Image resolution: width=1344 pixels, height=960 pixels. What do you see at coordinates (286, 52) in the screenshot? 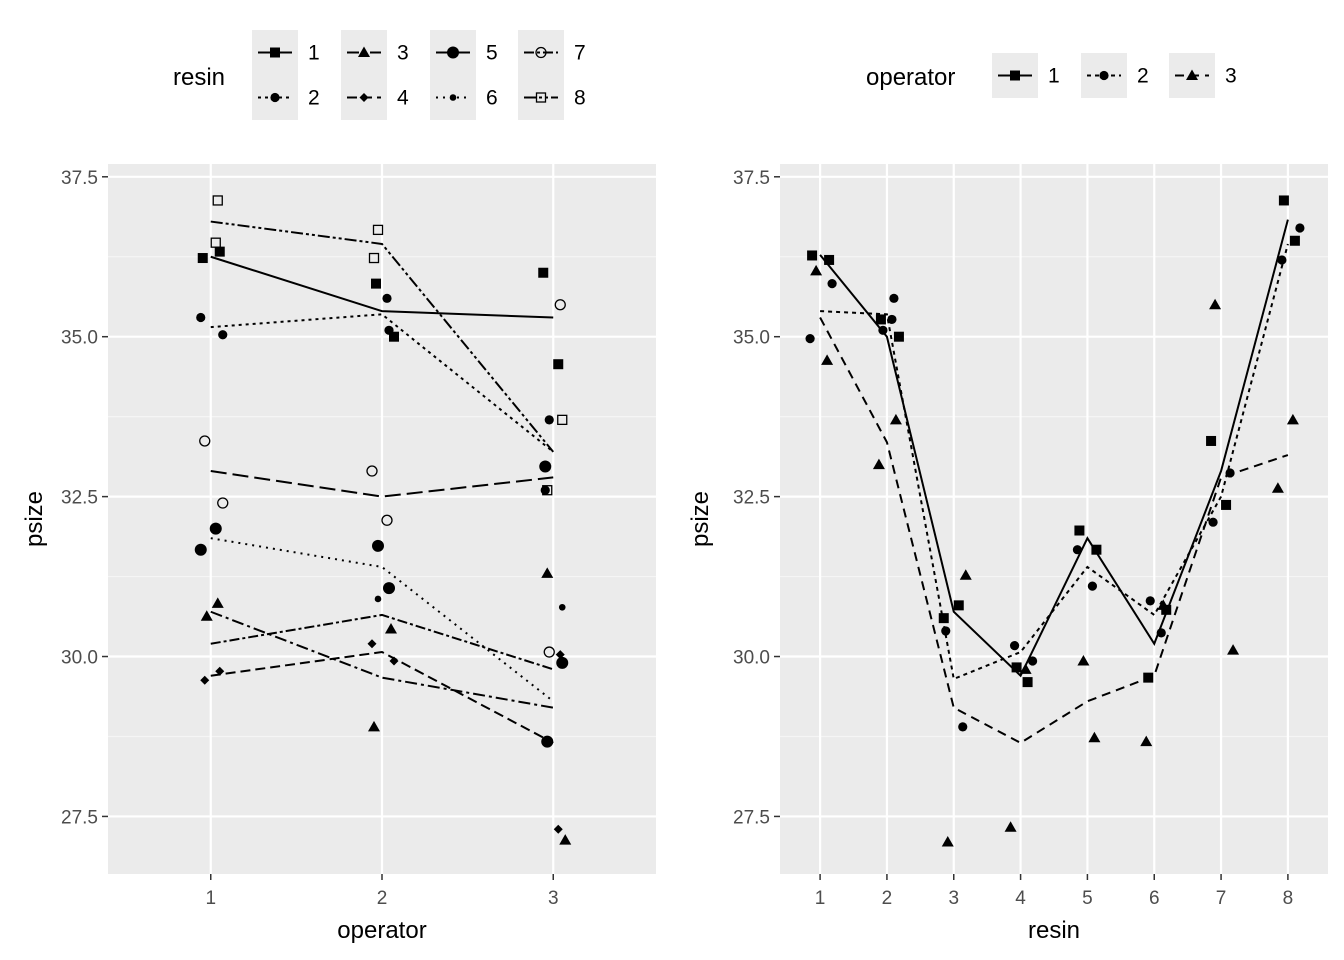
I see `legend-left-entry-1: 1` at bounding box center [286, 52].